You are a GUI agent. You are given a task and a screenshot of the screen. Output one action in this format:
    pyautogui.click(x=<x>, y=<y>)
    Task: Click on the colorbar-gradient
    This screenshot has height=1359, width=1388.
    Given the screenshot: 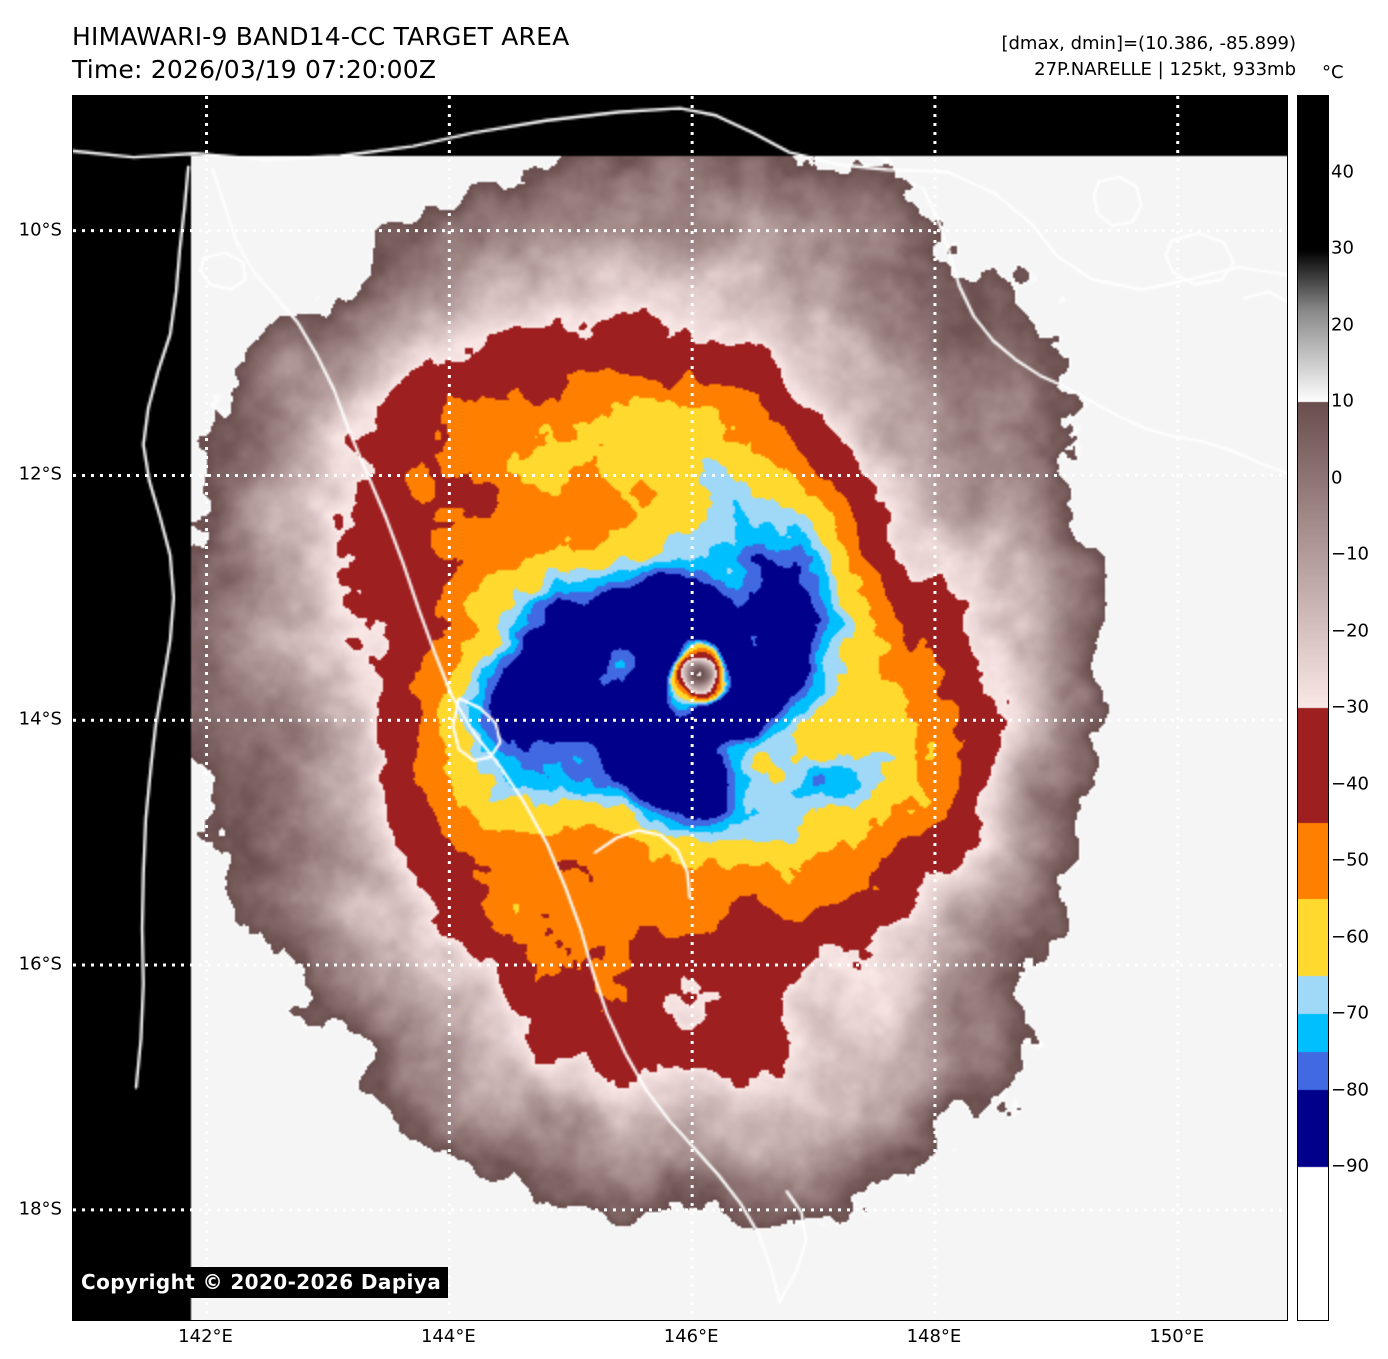 What is the action you would take?
    pyautogui.click(x=1313, y=708)
    